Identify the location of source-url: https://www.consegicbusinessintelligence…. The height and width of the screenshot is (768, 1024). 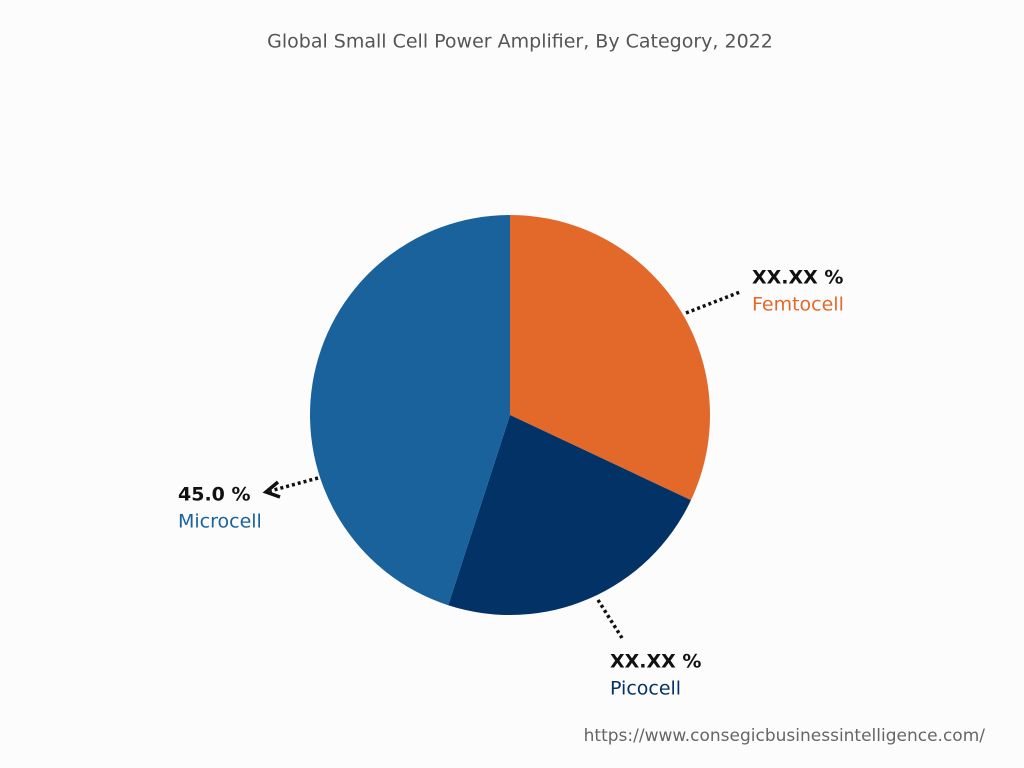
(785, 736).